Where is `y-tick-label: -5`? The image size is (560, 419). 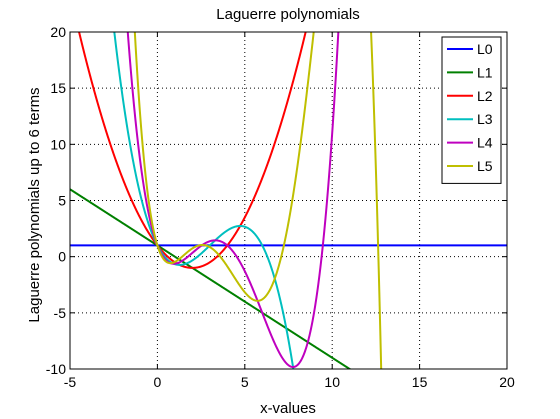
y-tick-label: -5 is located at coordinates (60, 313).